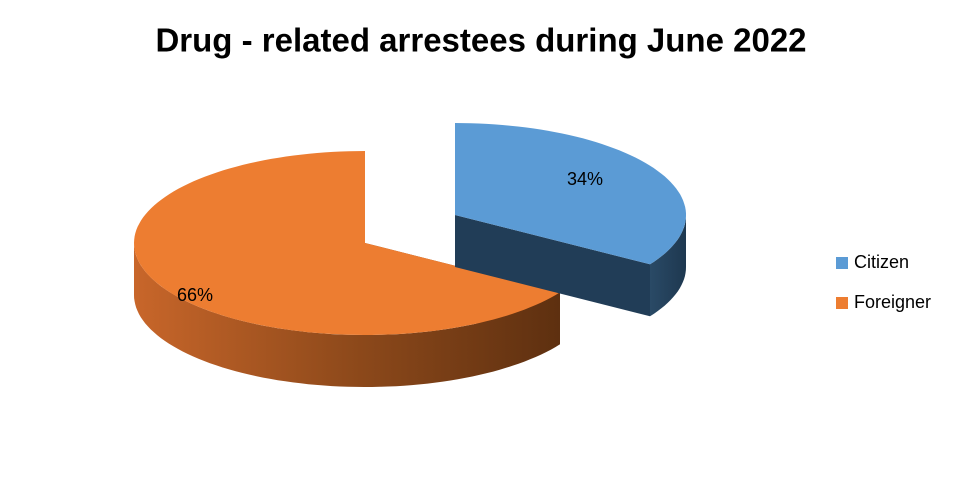  Describe the element at coordinates (881, 262) in the screenshot. I see `legend-label: Citizen` at that location.